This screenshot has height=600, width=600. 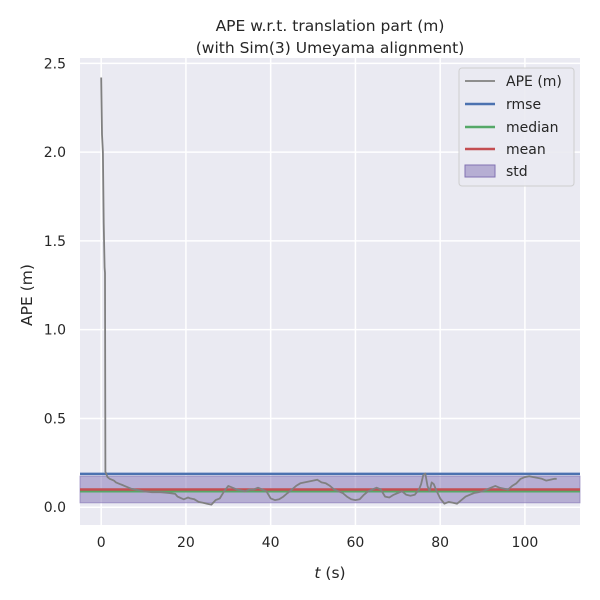 What do you see at coordinates (55, 508) in the screenshot?
I see `y-tick-label: 0.0` at bounding box center [55, 508].